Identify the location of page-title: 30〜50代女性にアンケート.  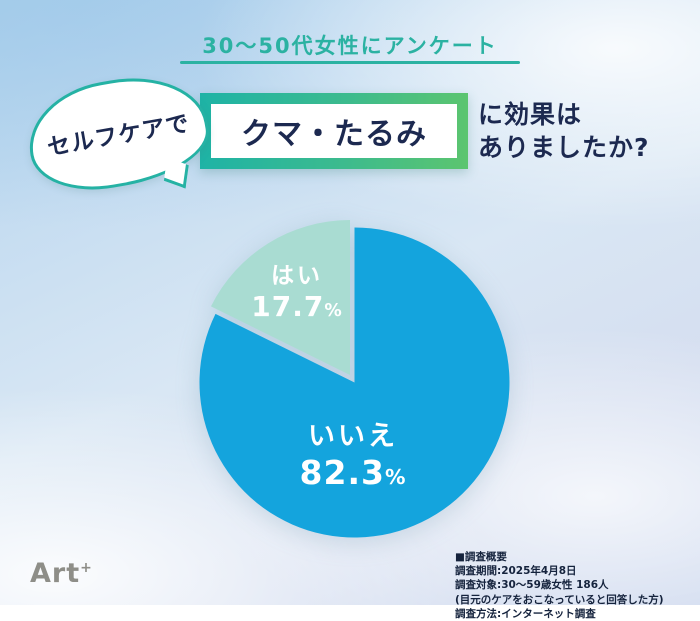
(350, 46).